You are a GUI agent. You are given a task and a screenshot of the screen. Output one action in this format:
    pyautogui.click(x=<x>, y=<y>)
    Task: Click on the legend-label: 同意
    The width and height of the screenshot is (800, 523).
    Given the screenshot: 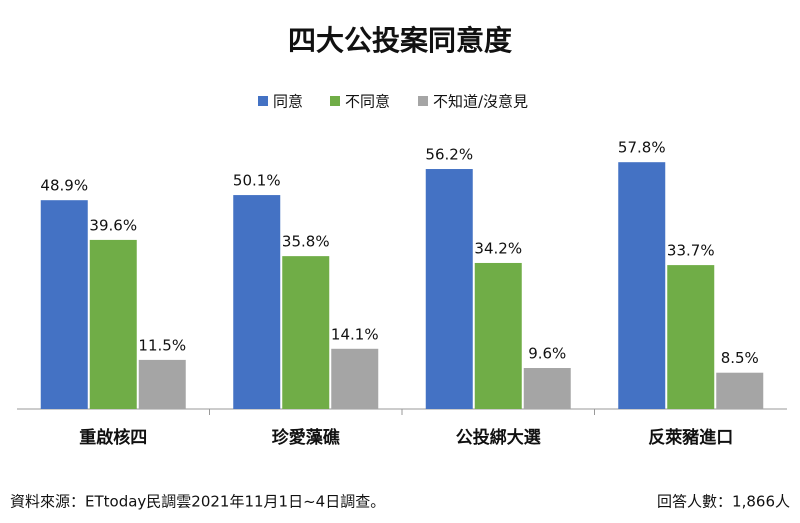 What is the action you would take?
    pyautogui.click(x=288, y=102)
    